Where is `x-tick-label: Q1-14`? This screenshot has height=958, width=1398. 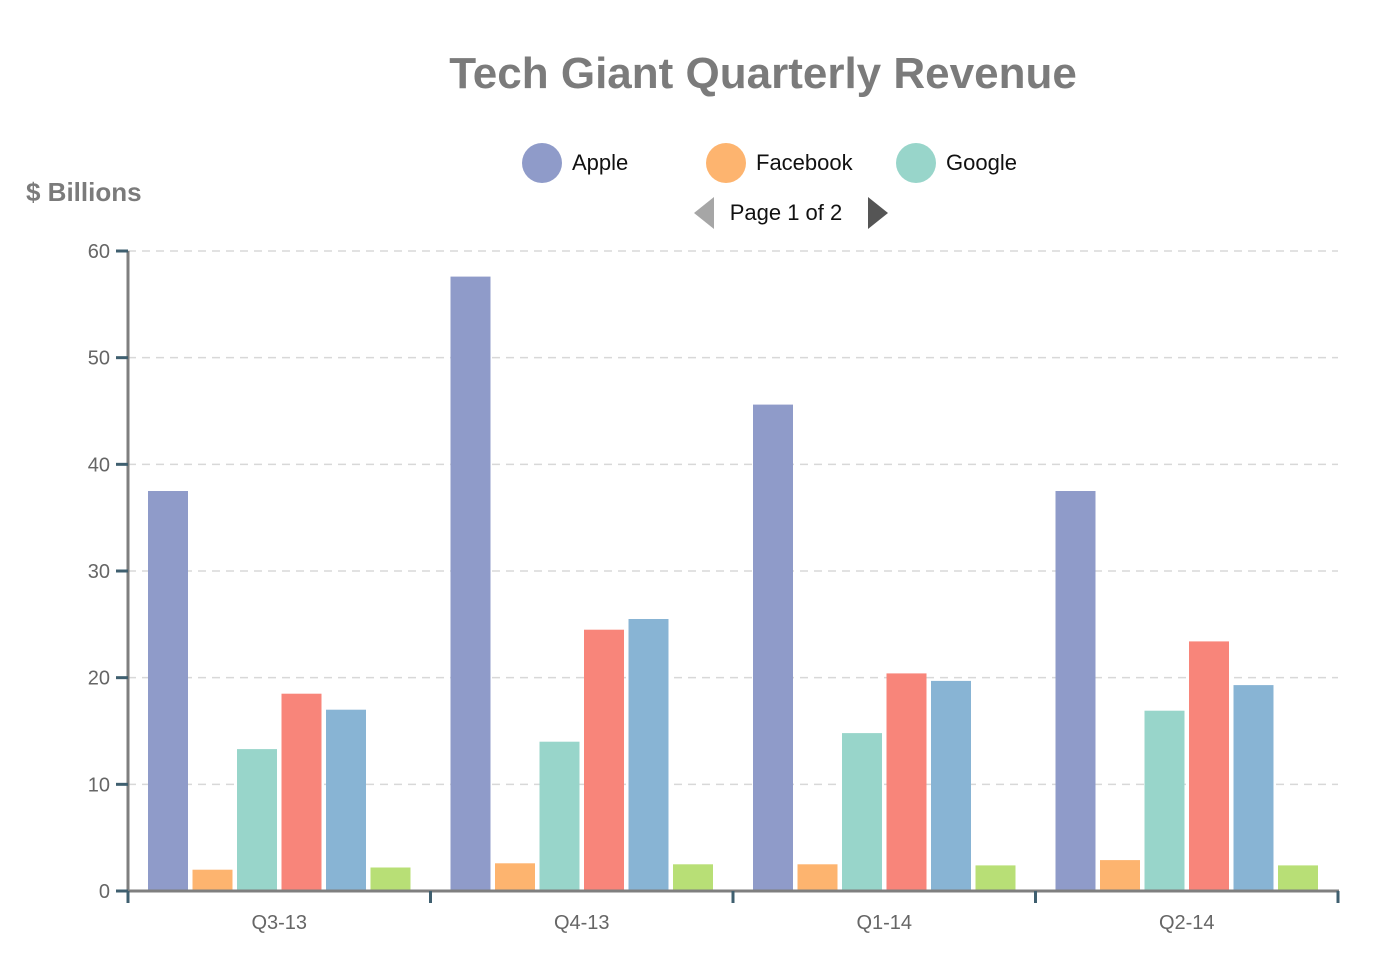
x-tick-label: Q1-14 is located at coordinates (884, 923).